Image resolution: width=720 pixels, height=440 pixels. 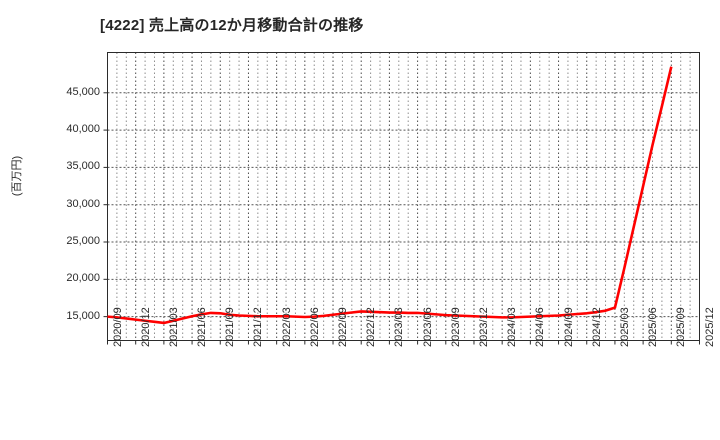 What do you see at coordinates (83, 203) in the screenshot?
I see `y-tick-label: 30,000` at bounding box center [83, 203].